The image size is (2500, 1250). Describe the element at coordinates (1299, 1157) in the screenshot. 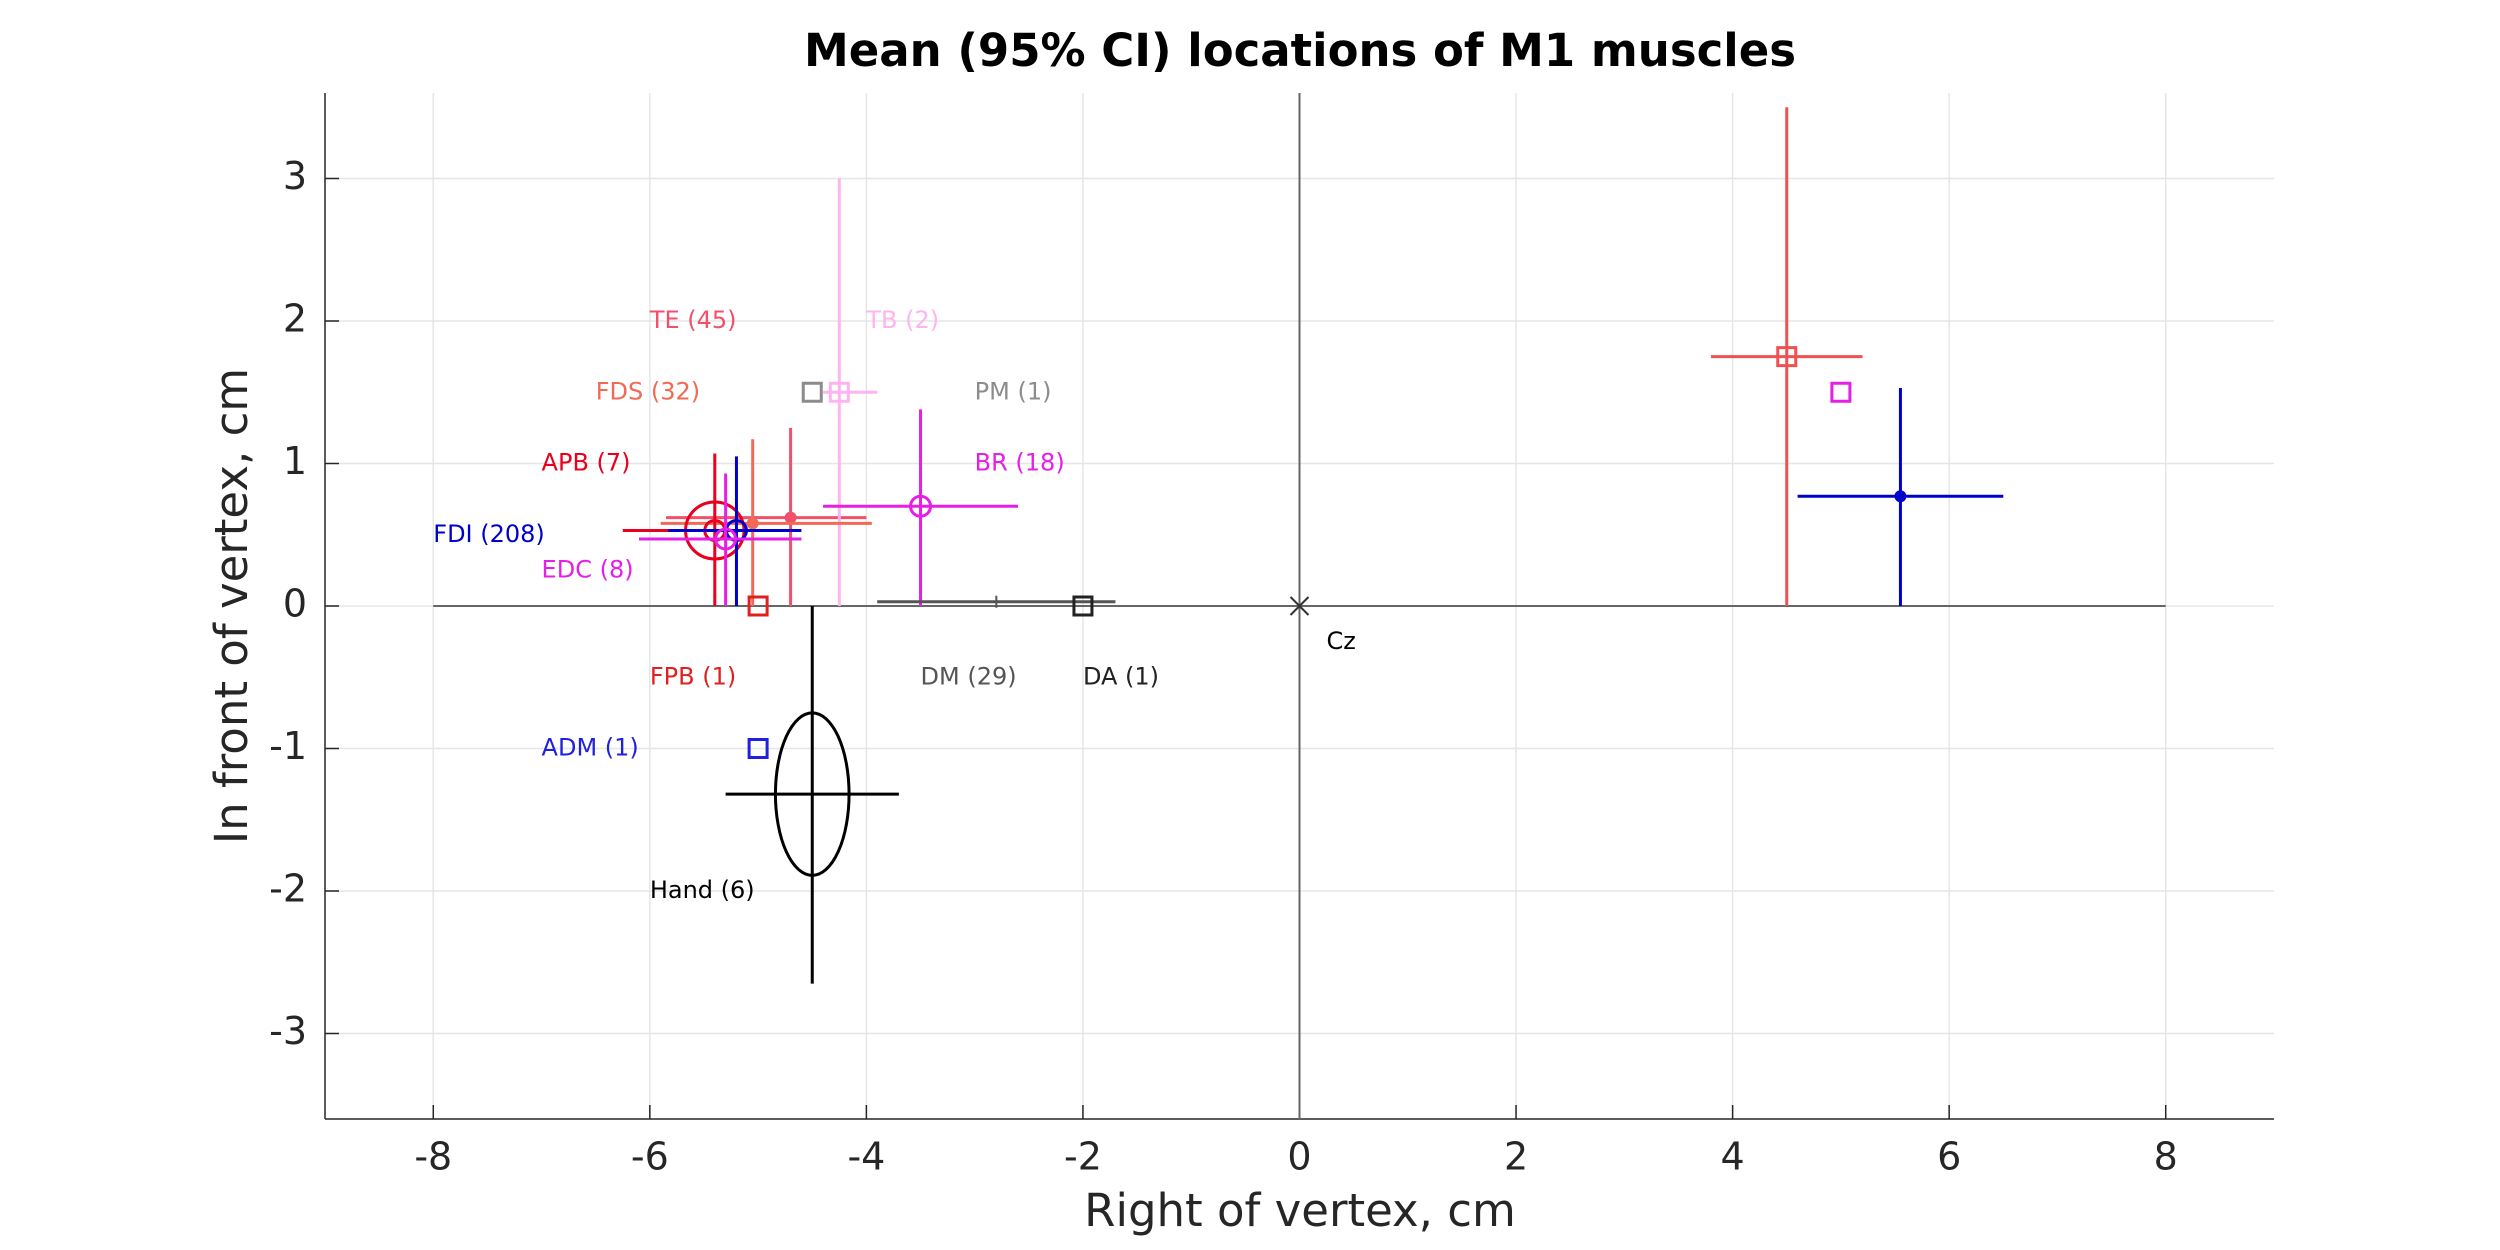

I see `x-tick-label: 0` at that location.